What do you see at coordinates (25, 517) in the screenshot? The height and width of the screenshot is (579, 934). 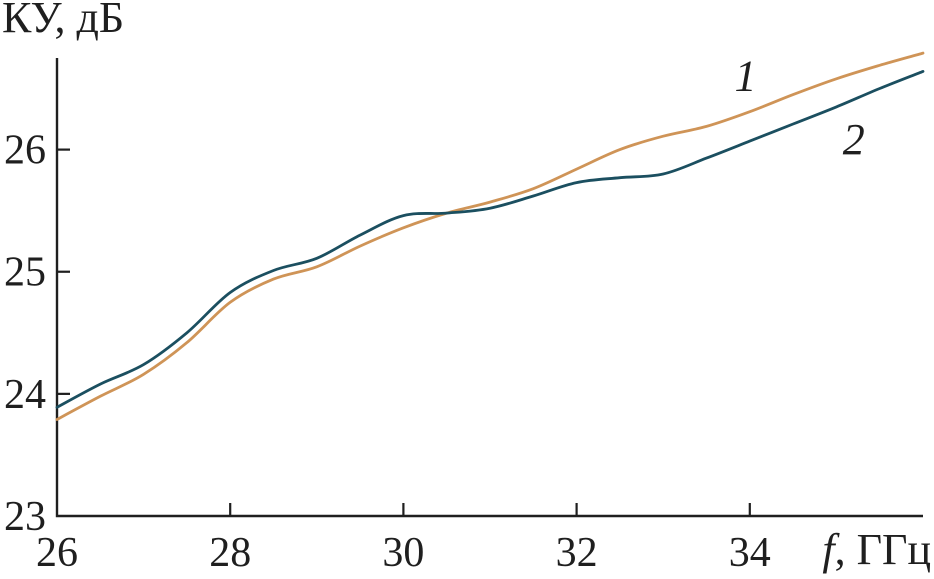 I see `y-tick-label: 23` at bounding box center [25, 517].